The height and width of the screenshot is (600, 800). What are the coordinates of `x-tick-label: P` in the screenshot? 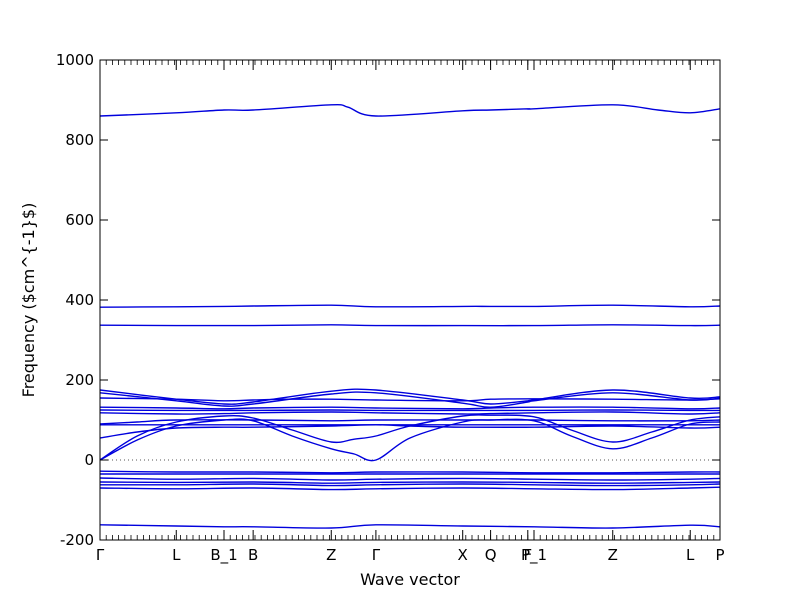 It's located at (719, 555).